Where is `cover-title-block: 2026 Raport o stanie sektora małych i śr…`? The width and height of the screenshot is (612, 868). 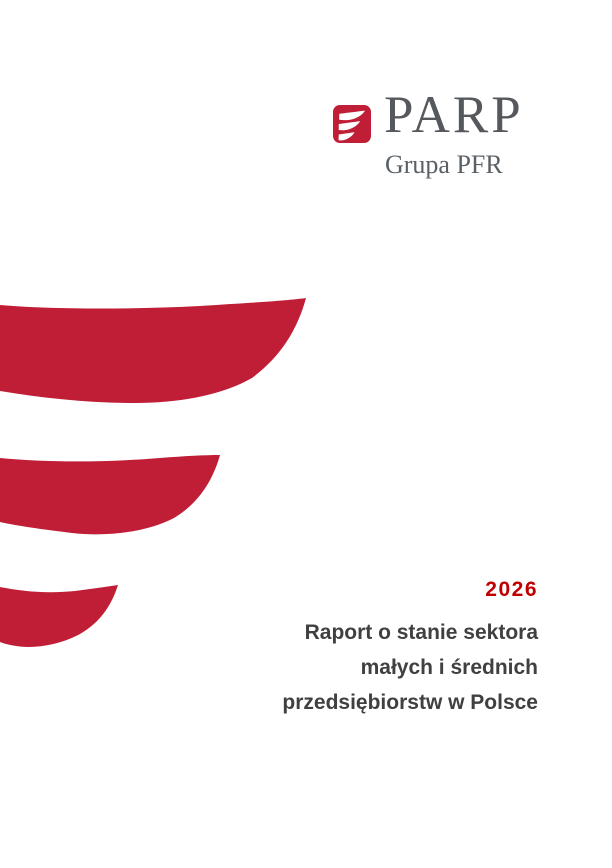 cover-title-block: 2026 Raport o stanie sektora małych i śr… is located at coordinates (410, 649).